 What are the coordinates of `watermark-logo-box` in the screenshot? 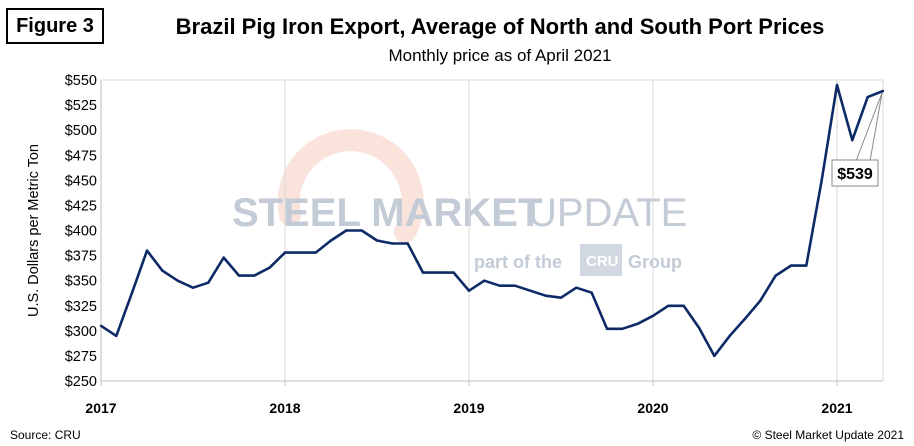 It's located at (601, 260).